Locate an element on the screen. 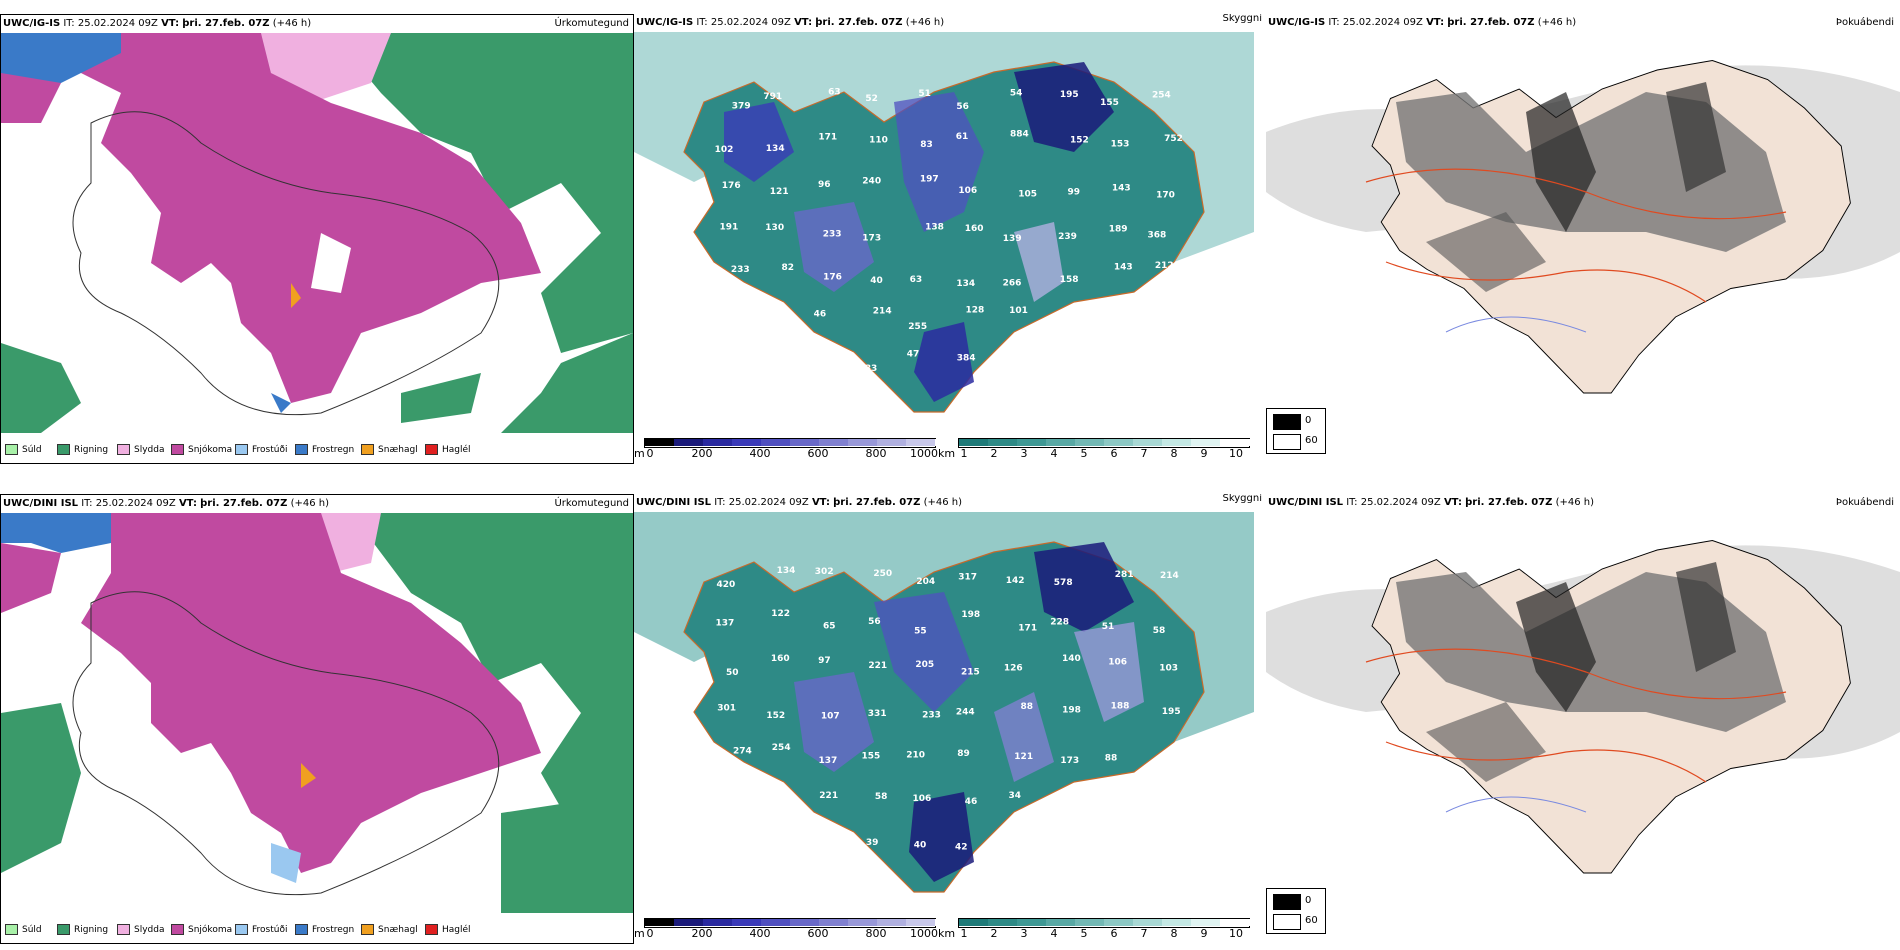  fog-indicator-map is located at coordinates (1583, 712).